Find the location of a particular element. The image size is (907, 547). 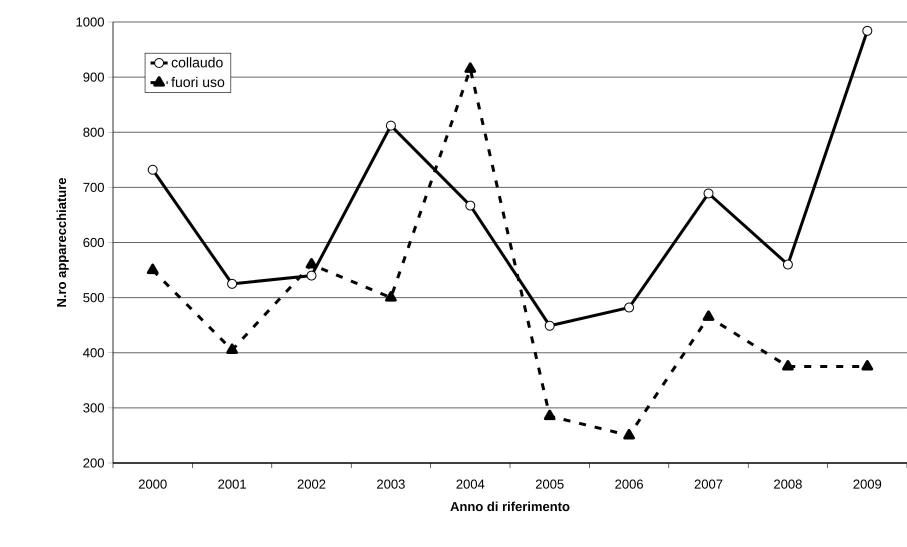

y-axis-title: N.ro apparecchiature is located at coordinates (62, 242).